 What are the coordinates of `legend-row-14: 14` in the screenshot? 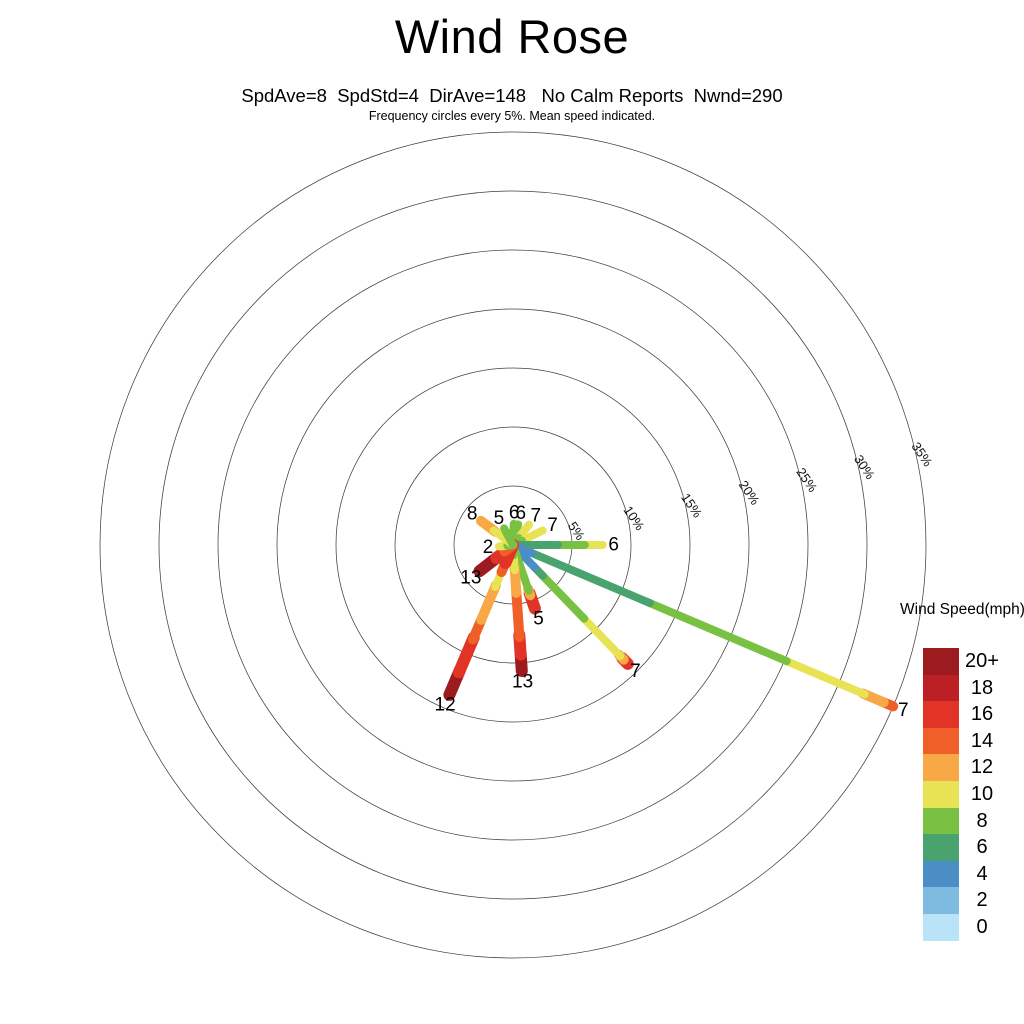 It's located at (964, 741).